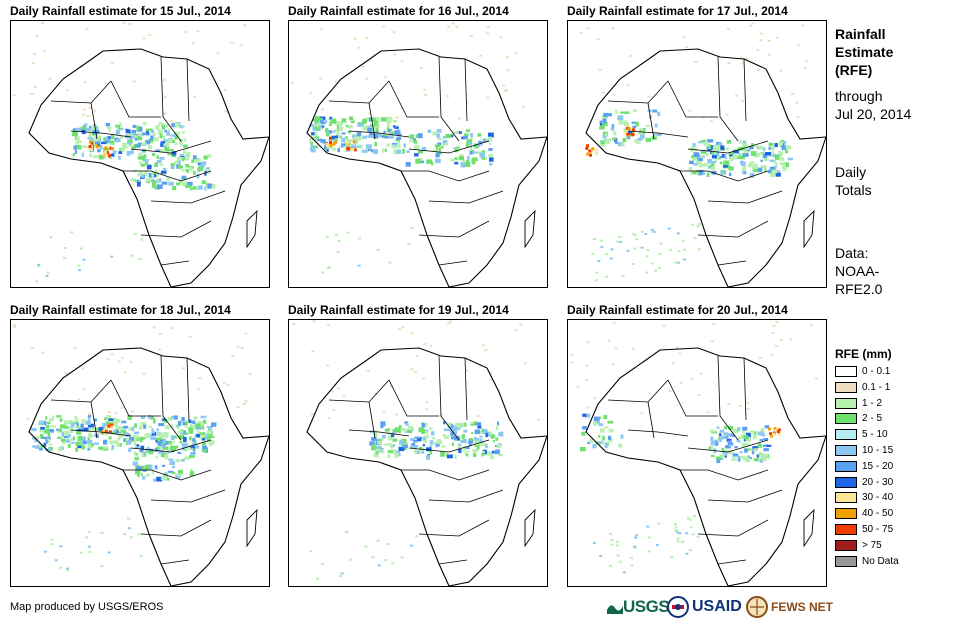 The image size is (967, 626). What do you see at coordinates (858, 403) in the screenshot?
I see `legend-item: 1 - 2` at bounding box center [858, 403].